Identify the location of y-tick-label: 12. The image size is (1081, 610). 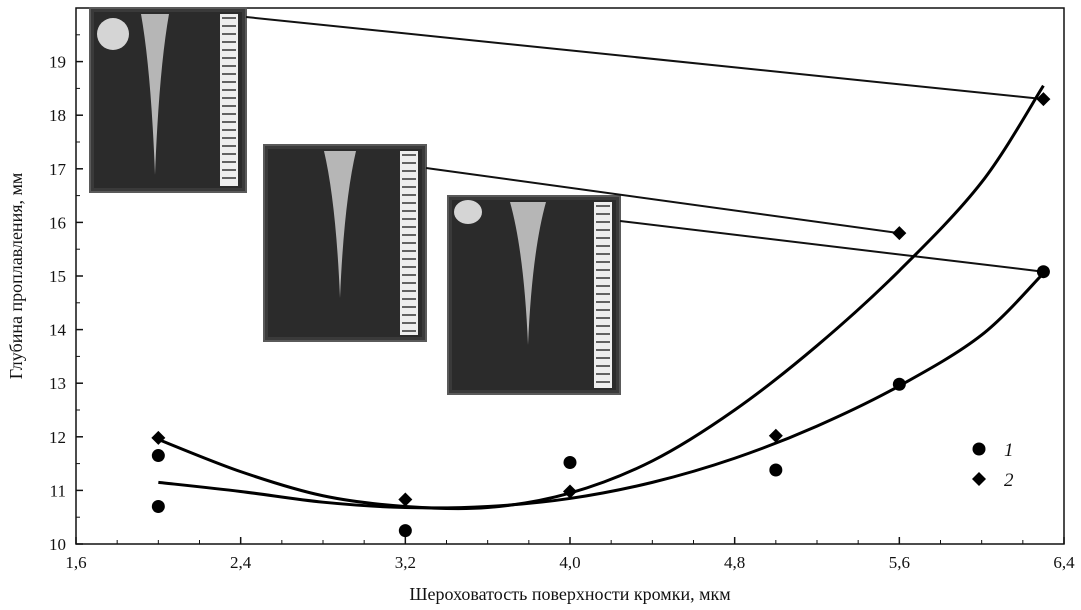
(57, 437).